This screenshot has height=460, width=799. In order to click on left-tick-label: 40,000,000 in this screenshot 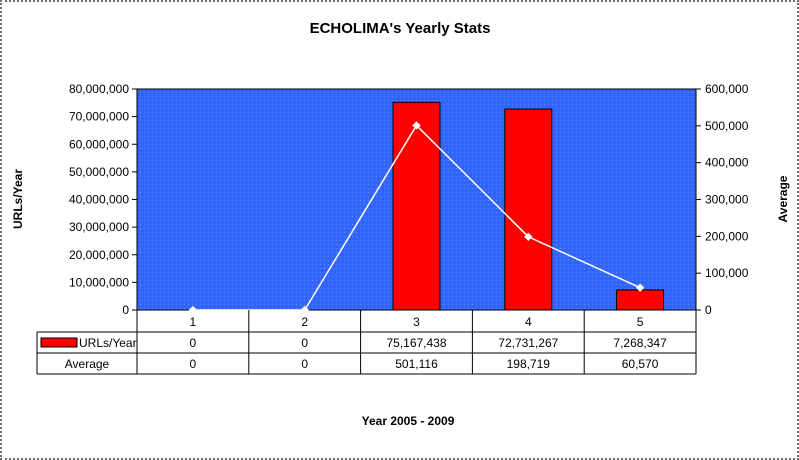, I will do `click(99, 200)`.